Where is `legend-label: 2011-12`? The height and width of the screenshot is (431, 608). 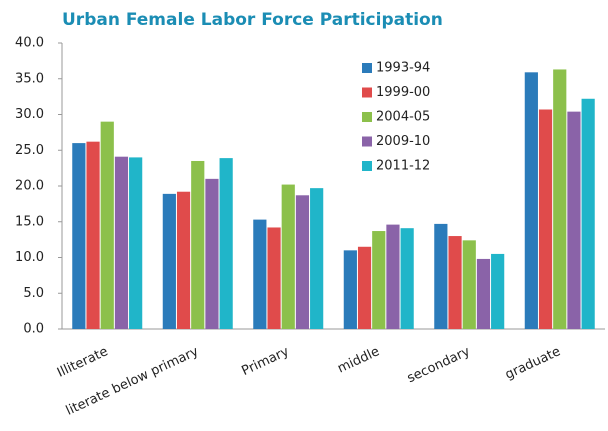 legend-label: 2011-12 is located at coordinates (403, 166).